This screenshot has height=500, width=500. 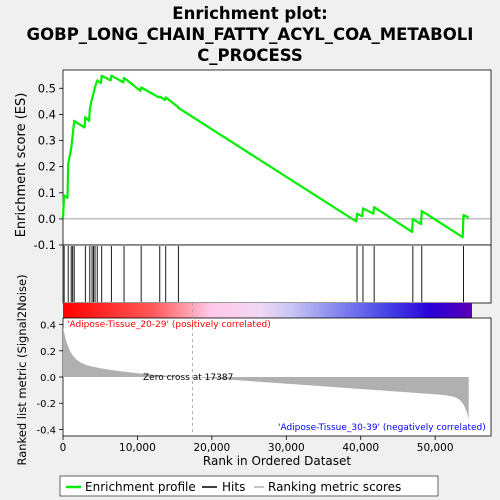 I want to click on es-y-axis: -0.1 0.0 0.1 0.2 0.3 0.4 0.5, so click(x=48, y=166).